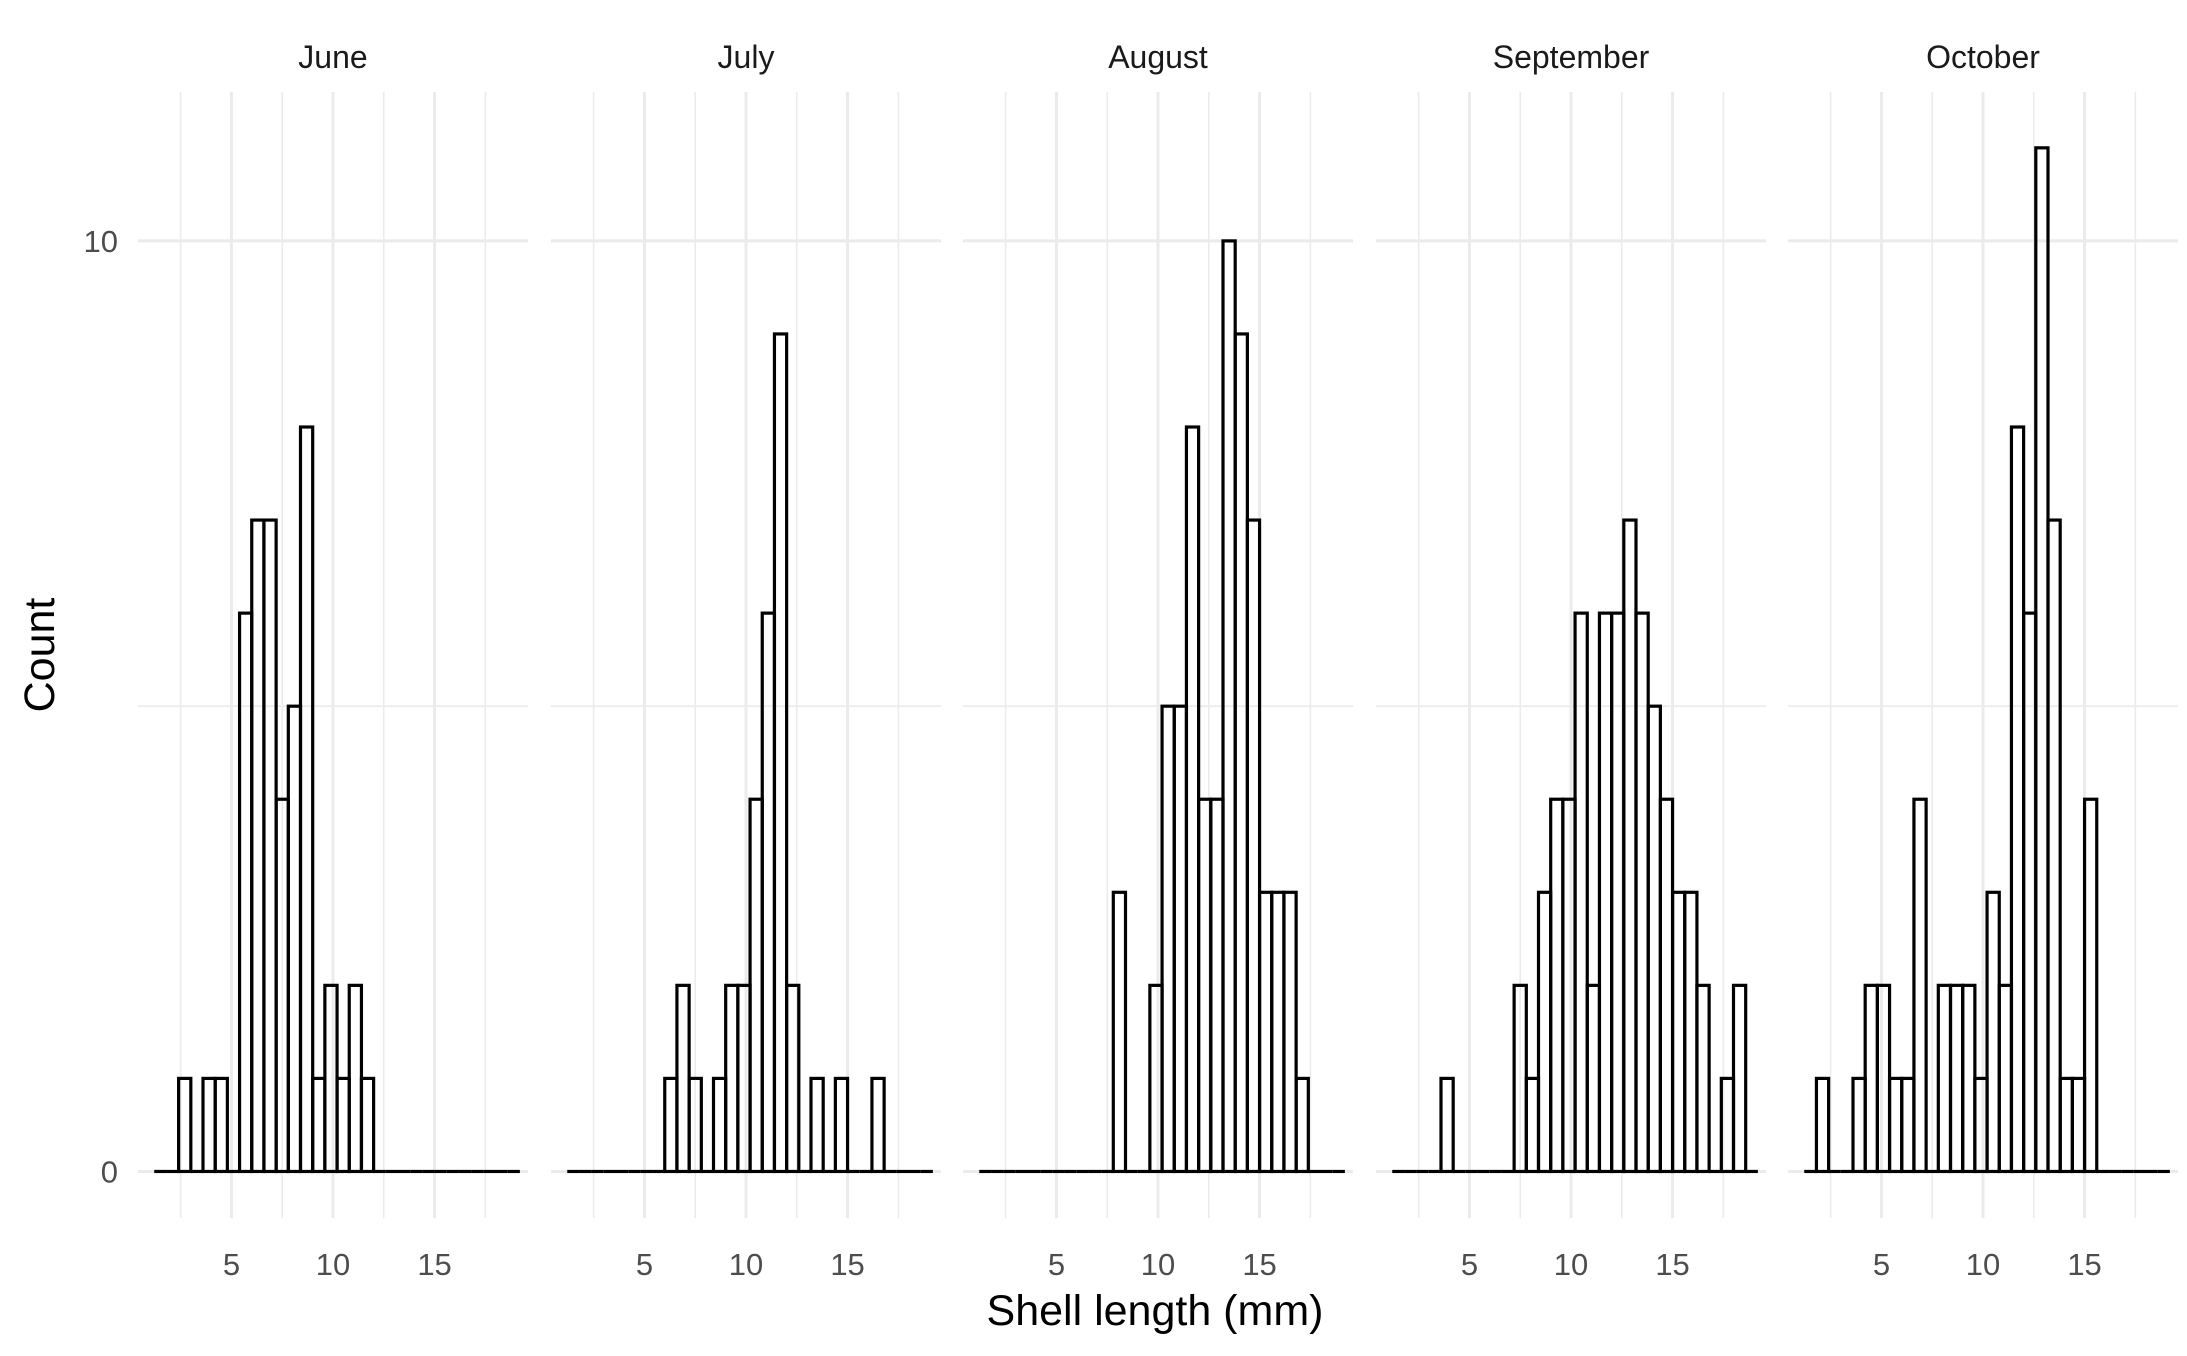 The width and height of the screenshot is (2187, 1356). I want to click on y-tick-label: 10, so click(101, 241).